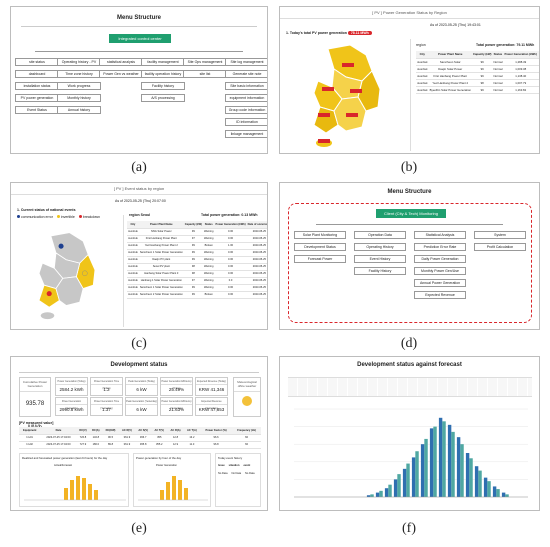  I want to click on menu-item: equipment information, so click(246, 98).